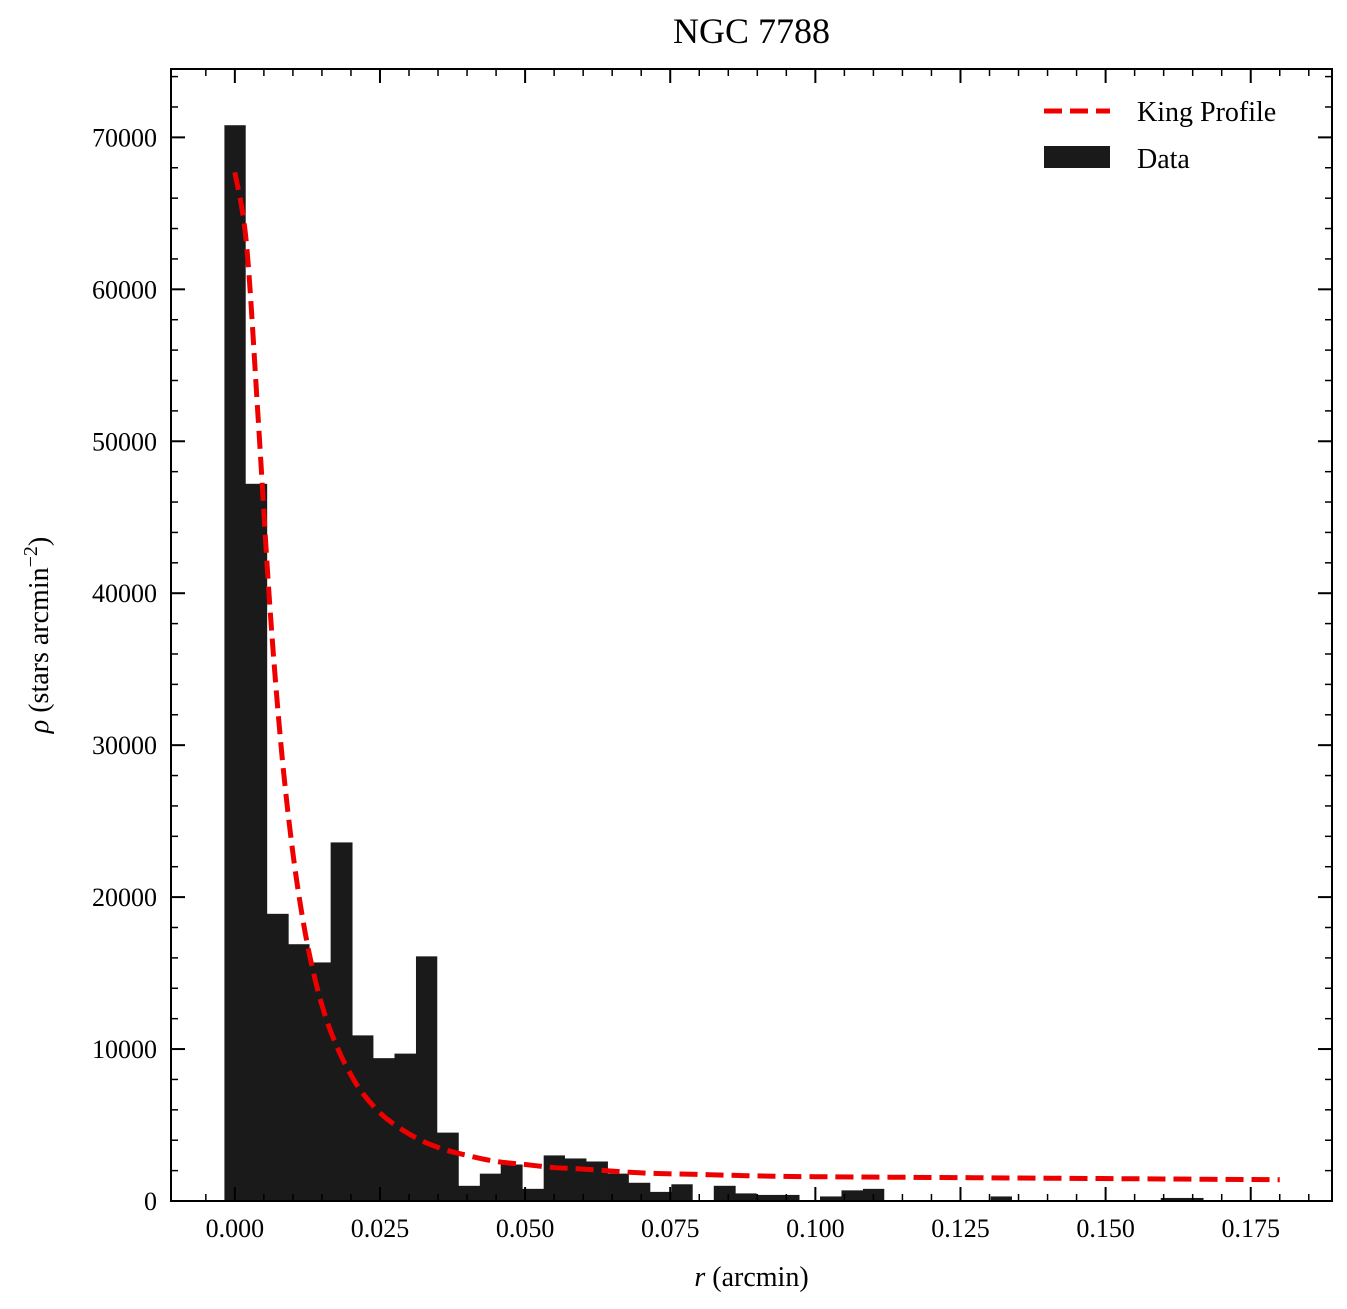  What do you see at coordinates (124, 745) in the screenshot?
I see `y-tick-label: 30000` at bounding box center [124, 745].